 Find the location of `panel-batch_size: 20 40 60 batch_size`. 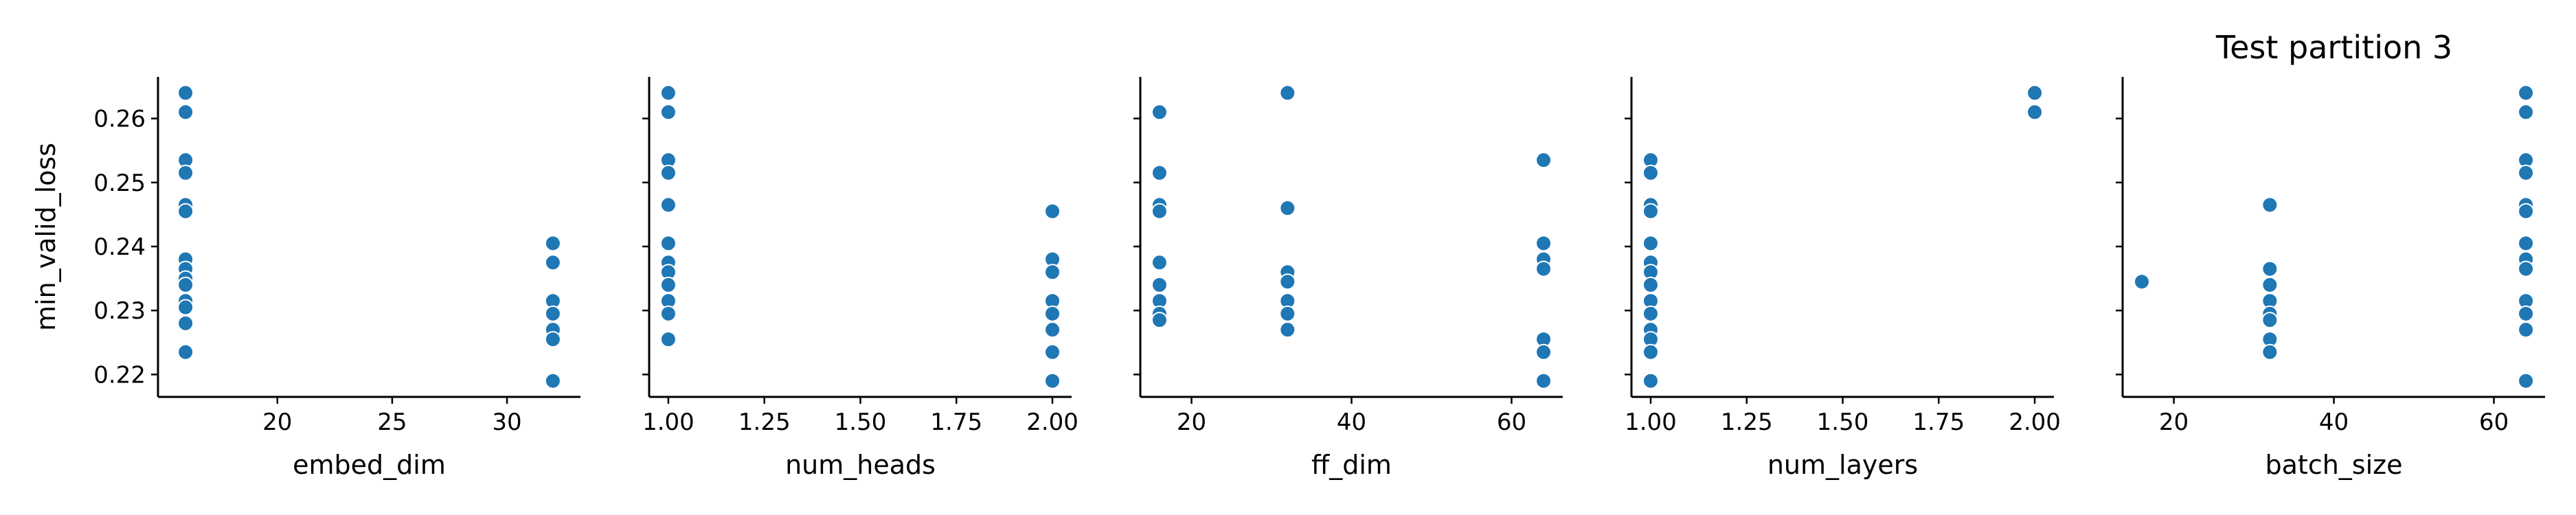

panel-batch_size: 20 40 60 batch_size is located at coordinates (2330, 278).